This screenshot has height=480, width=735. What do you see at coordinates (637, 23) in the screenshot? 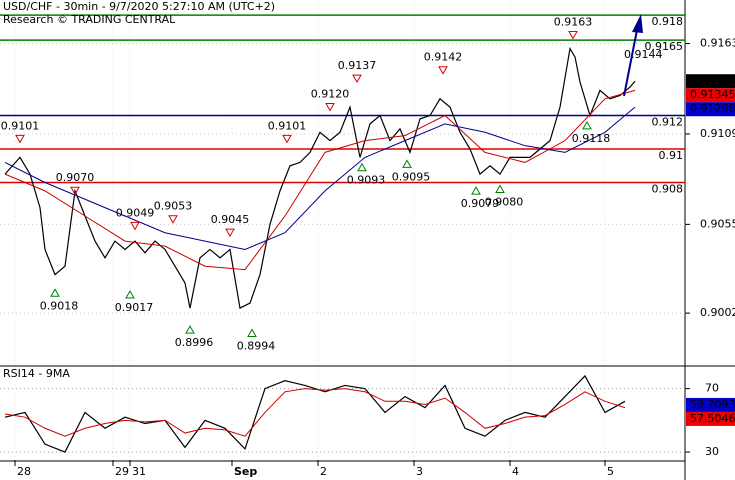
I see `arrow-head` at bounding box center [637, 23].